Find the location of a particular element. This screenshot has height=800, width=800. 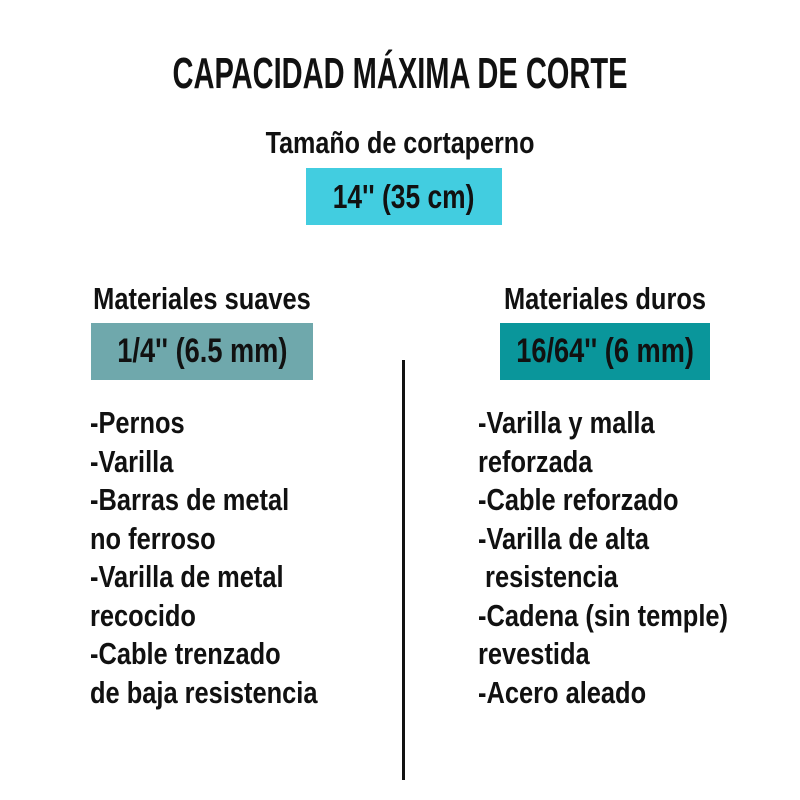

cutter-size-badge: 14'' (35 cm) is located at coordinates (404, 196).